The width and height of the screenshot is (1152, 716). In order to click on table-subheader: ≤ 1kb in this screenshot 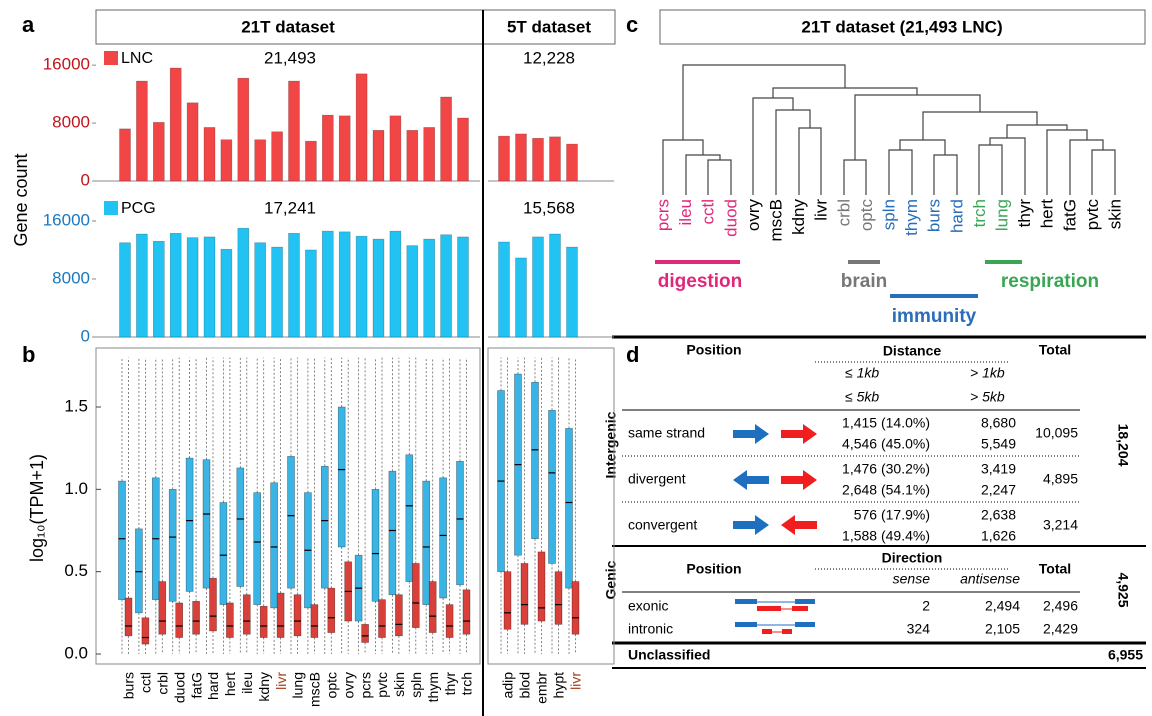, I will do `click(862, 373)`.